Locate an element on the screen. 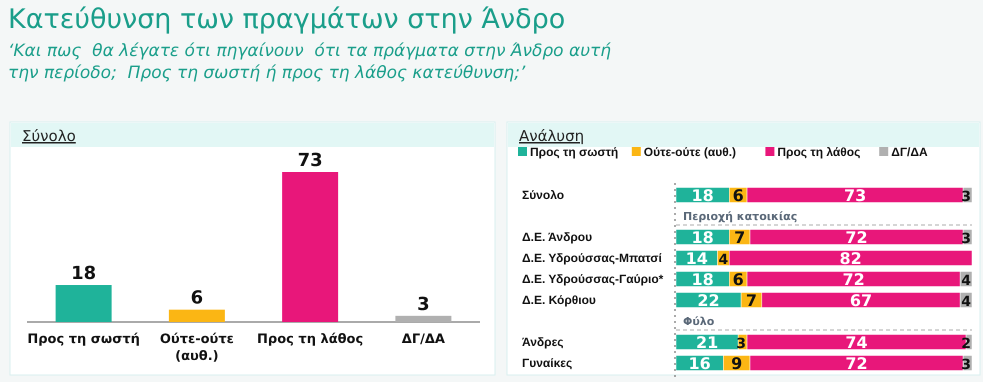 The height and width of the screenshot is (382, 983). data-label: 67 is located at coordinates (861, 300).